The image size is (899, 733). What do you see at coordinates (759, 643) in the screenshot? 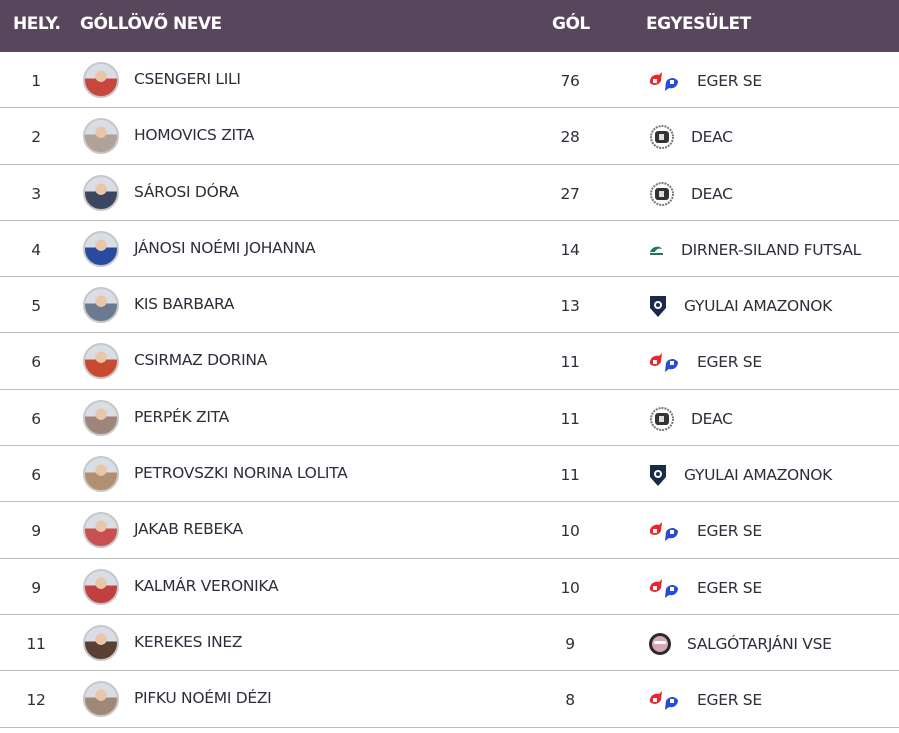
I see `club-name: SALGÓTARJÁNI VSE` at bounding box center [759, 643].